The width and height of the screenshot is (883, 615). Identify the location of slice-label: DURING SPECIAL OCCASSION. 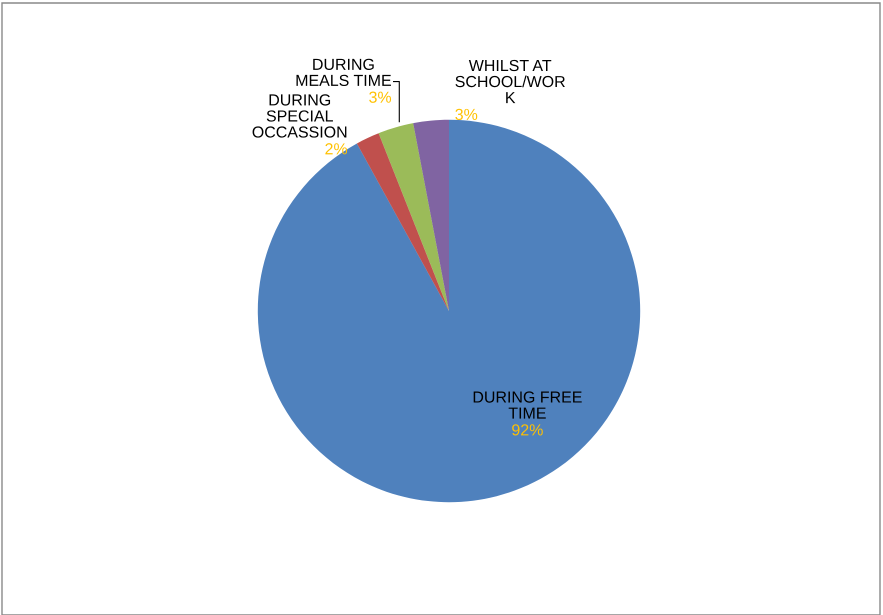
(299, 116).